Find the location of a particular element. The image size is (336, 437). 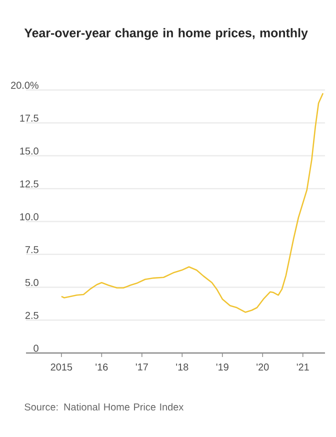

y-tick-label: 0 is located at coordinates (36, 348).